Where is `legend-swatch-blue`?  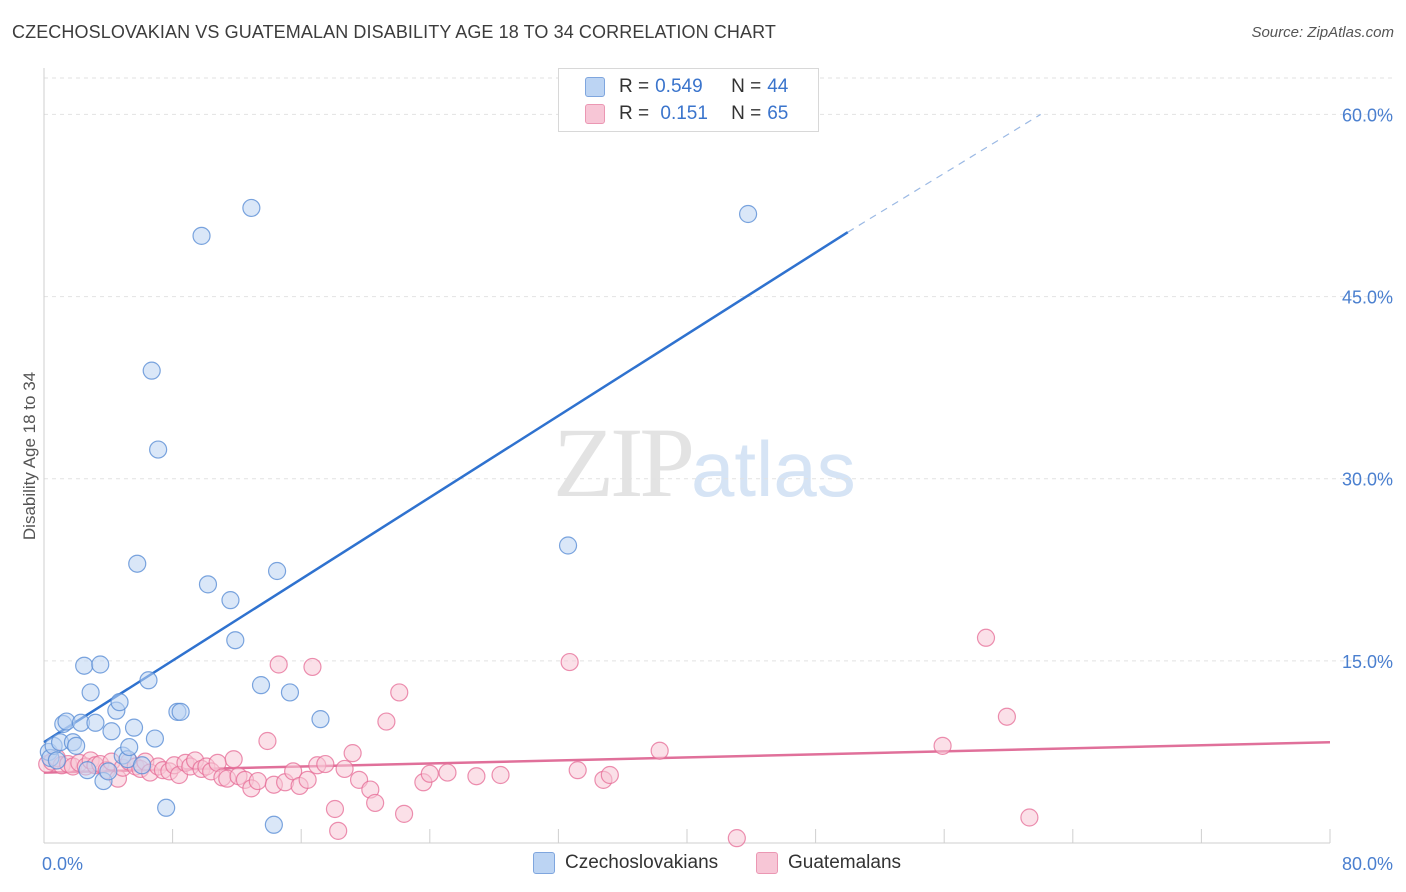
legend-swatch-blue is located at coordinates (595, 87).